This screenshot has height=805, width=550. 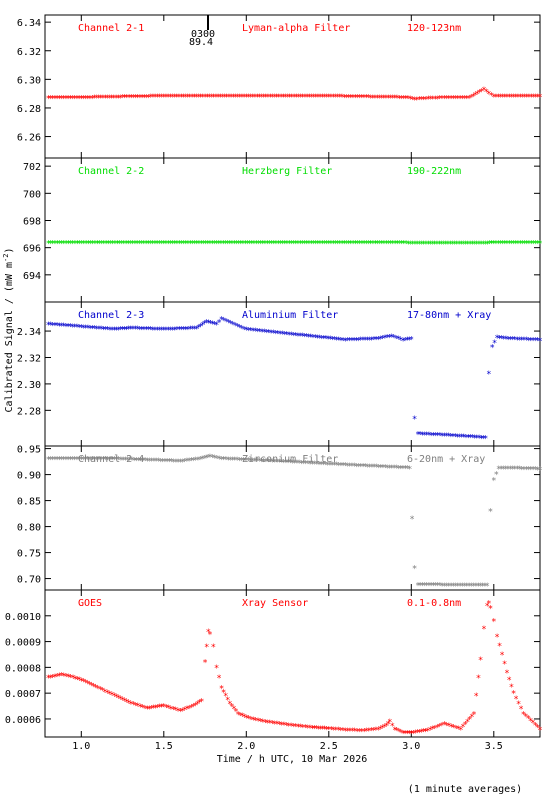 What do you see at coordinates (6, 258) in the screenshot?
I see `y-axis-label-sup: -2` at bounding box center [6, 258].